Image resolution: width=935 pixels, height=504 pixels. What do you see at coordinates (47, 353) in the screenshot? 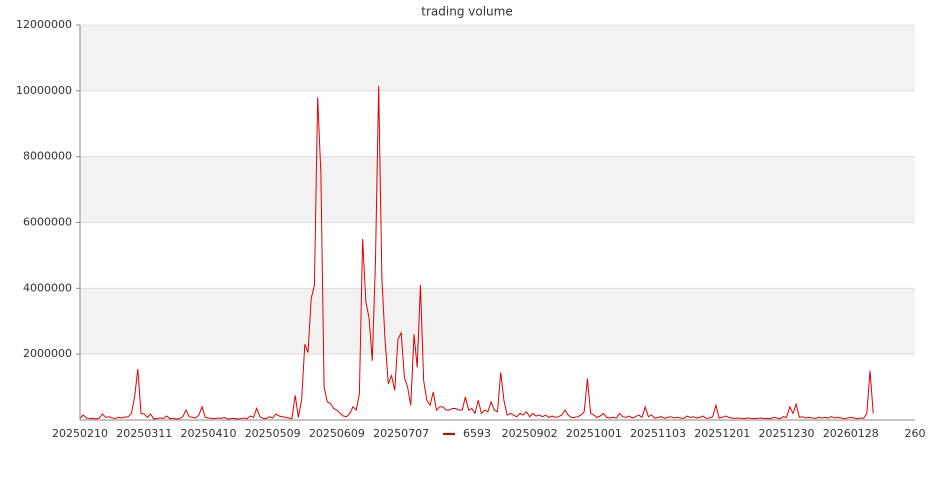
I see `y-tick-label: 2000000` at bounding box center [47, 353].